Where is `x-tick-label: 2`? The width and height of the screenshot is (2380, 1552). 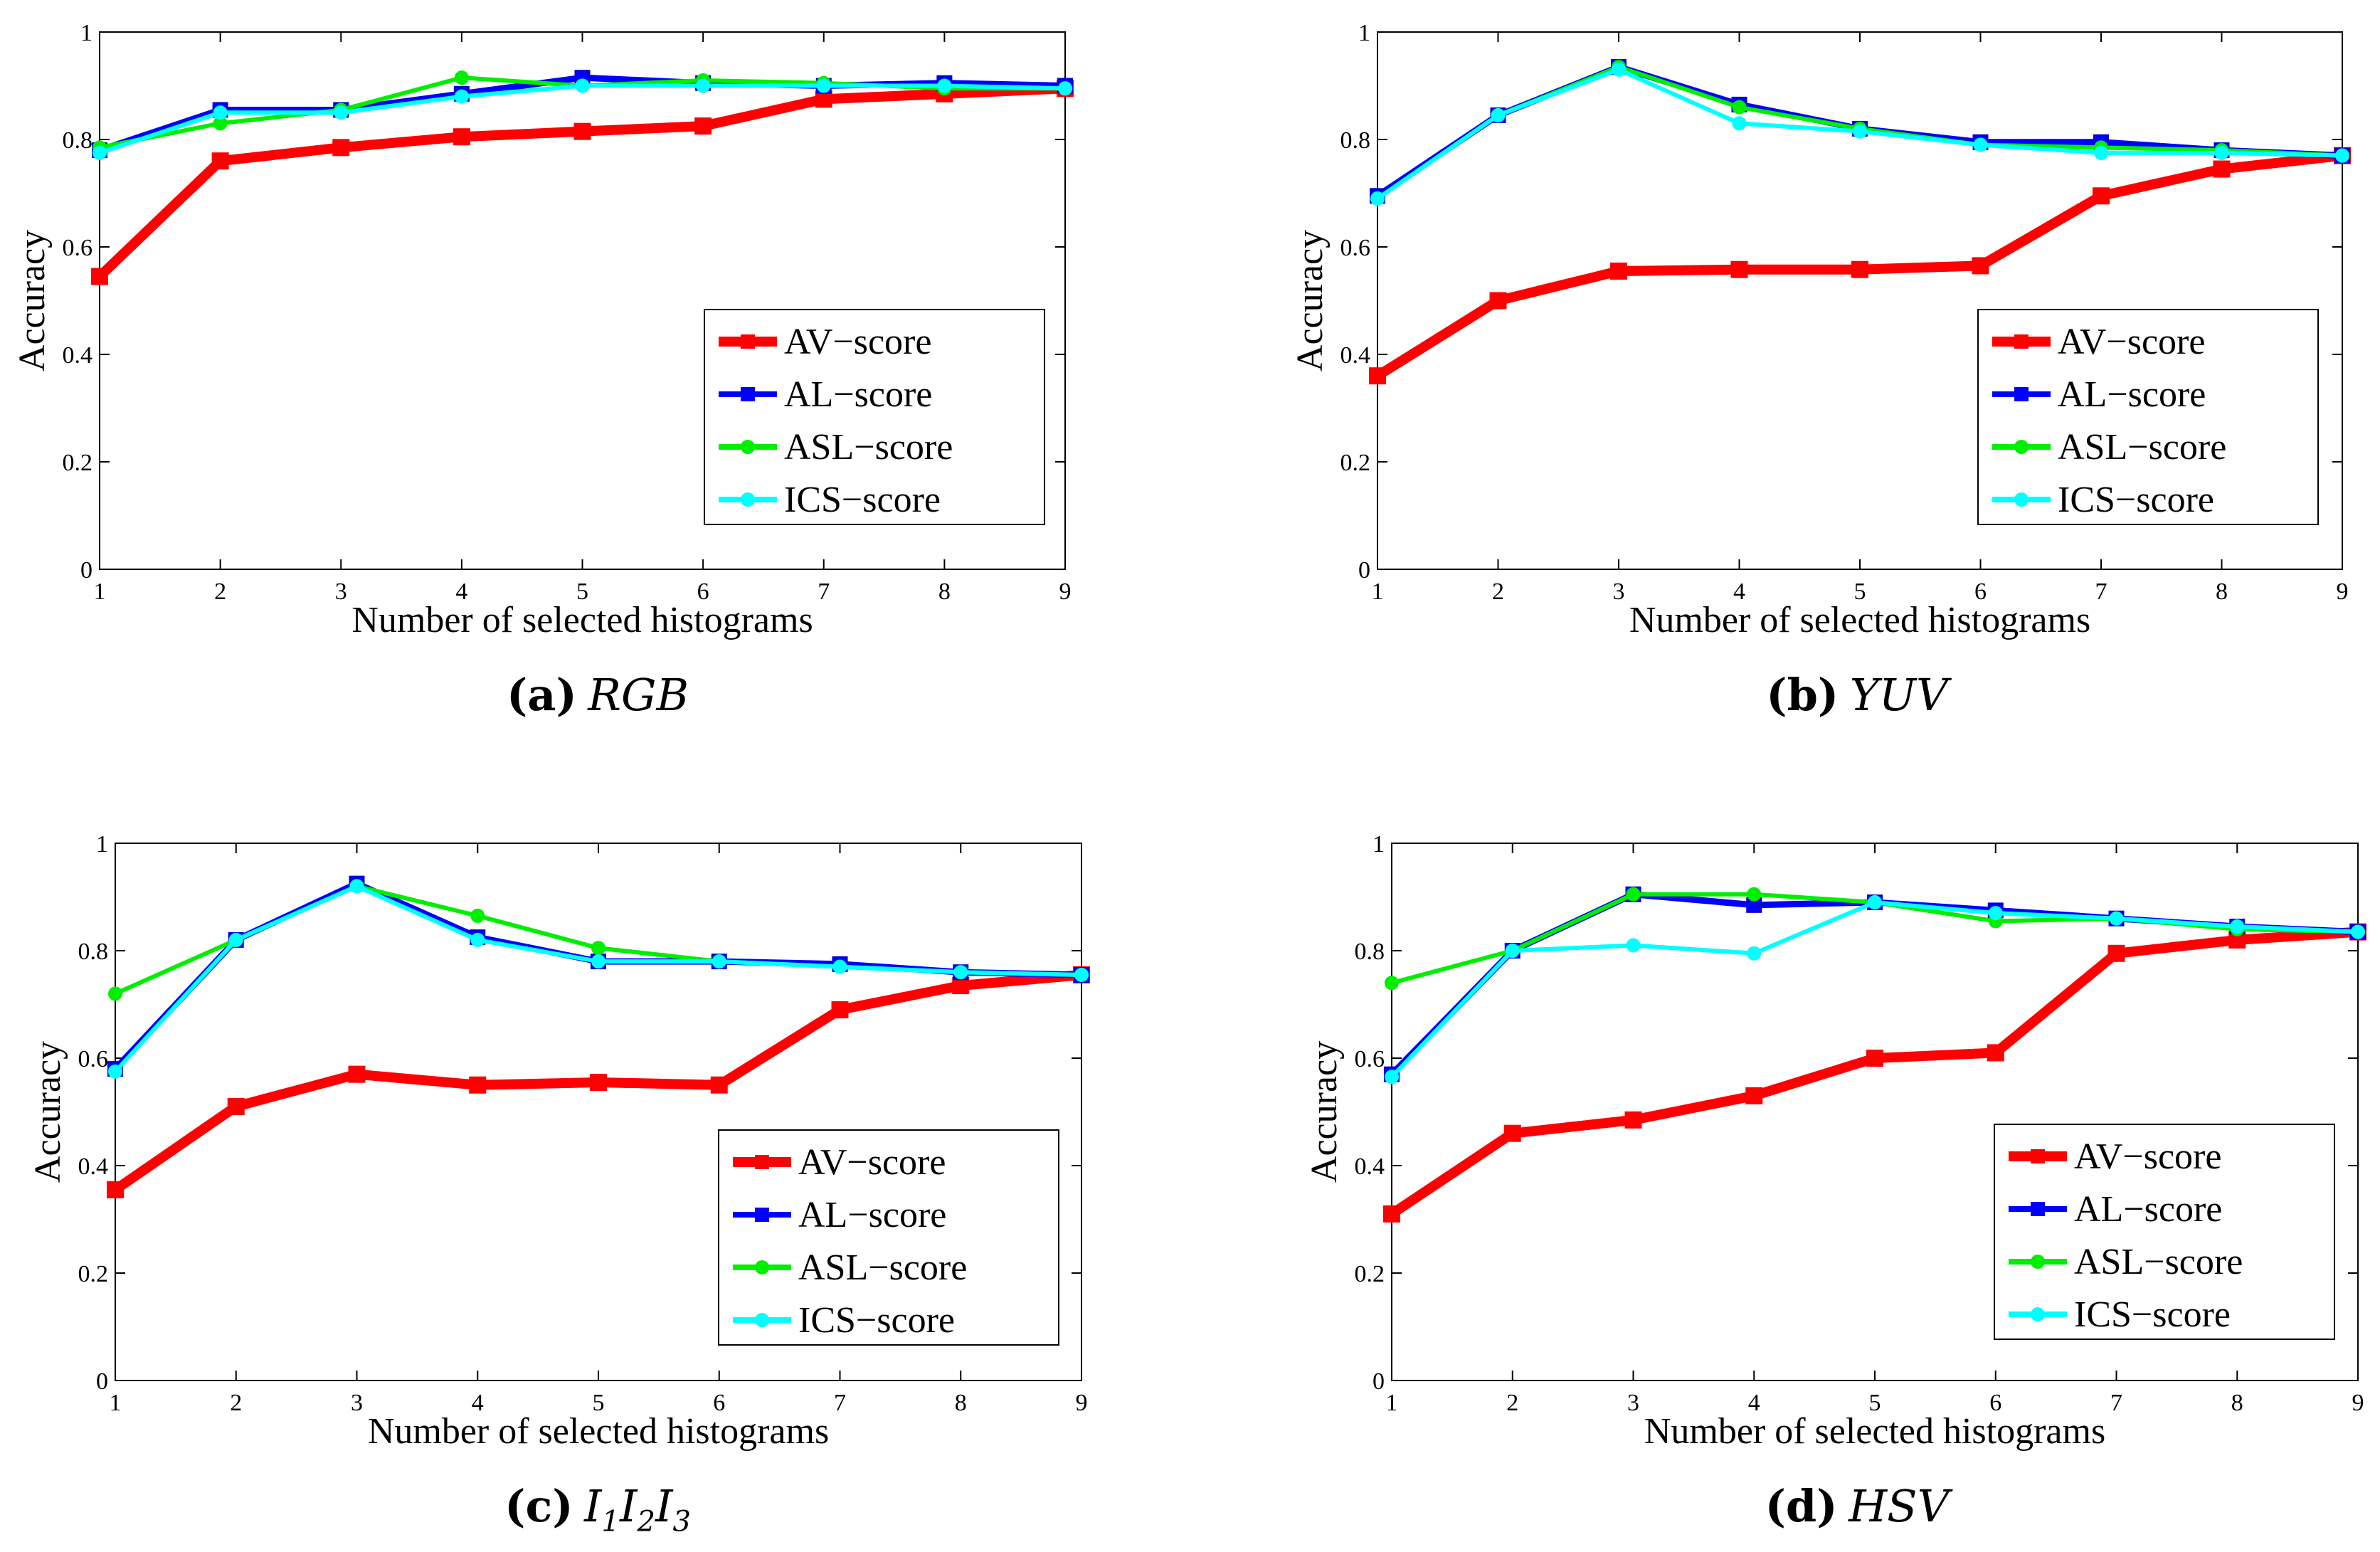
x-tick-label: 2 is located at coordinates (1498, 592).